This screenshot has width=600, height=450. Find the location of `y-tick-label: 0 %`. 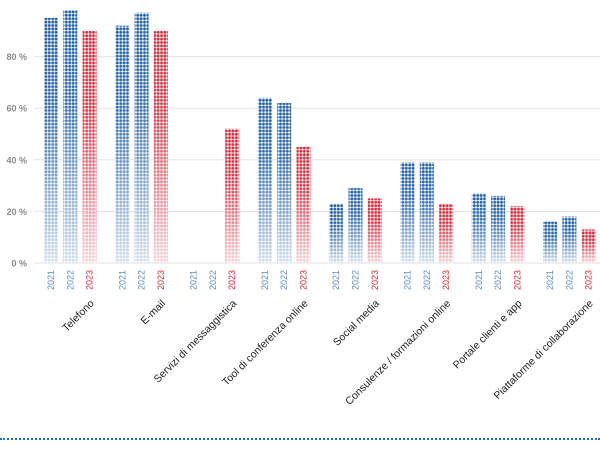

y-tick-label: 0 % is located at coordinates (19, 264).